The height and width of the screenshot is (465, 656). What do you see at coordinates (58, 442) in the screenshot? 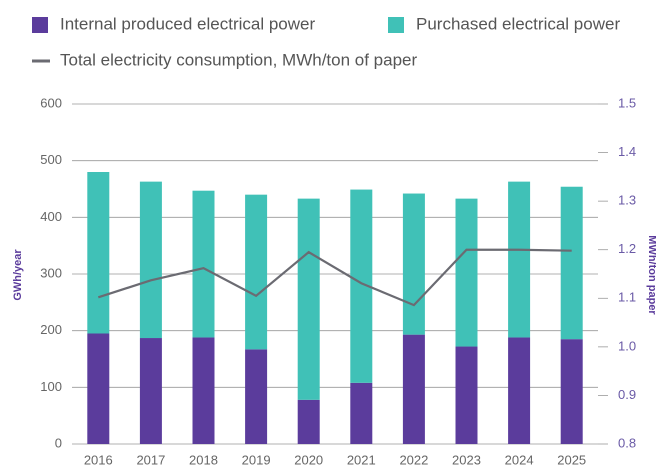
I see `y-tick-label: 0` at bounding box center [58, 442].